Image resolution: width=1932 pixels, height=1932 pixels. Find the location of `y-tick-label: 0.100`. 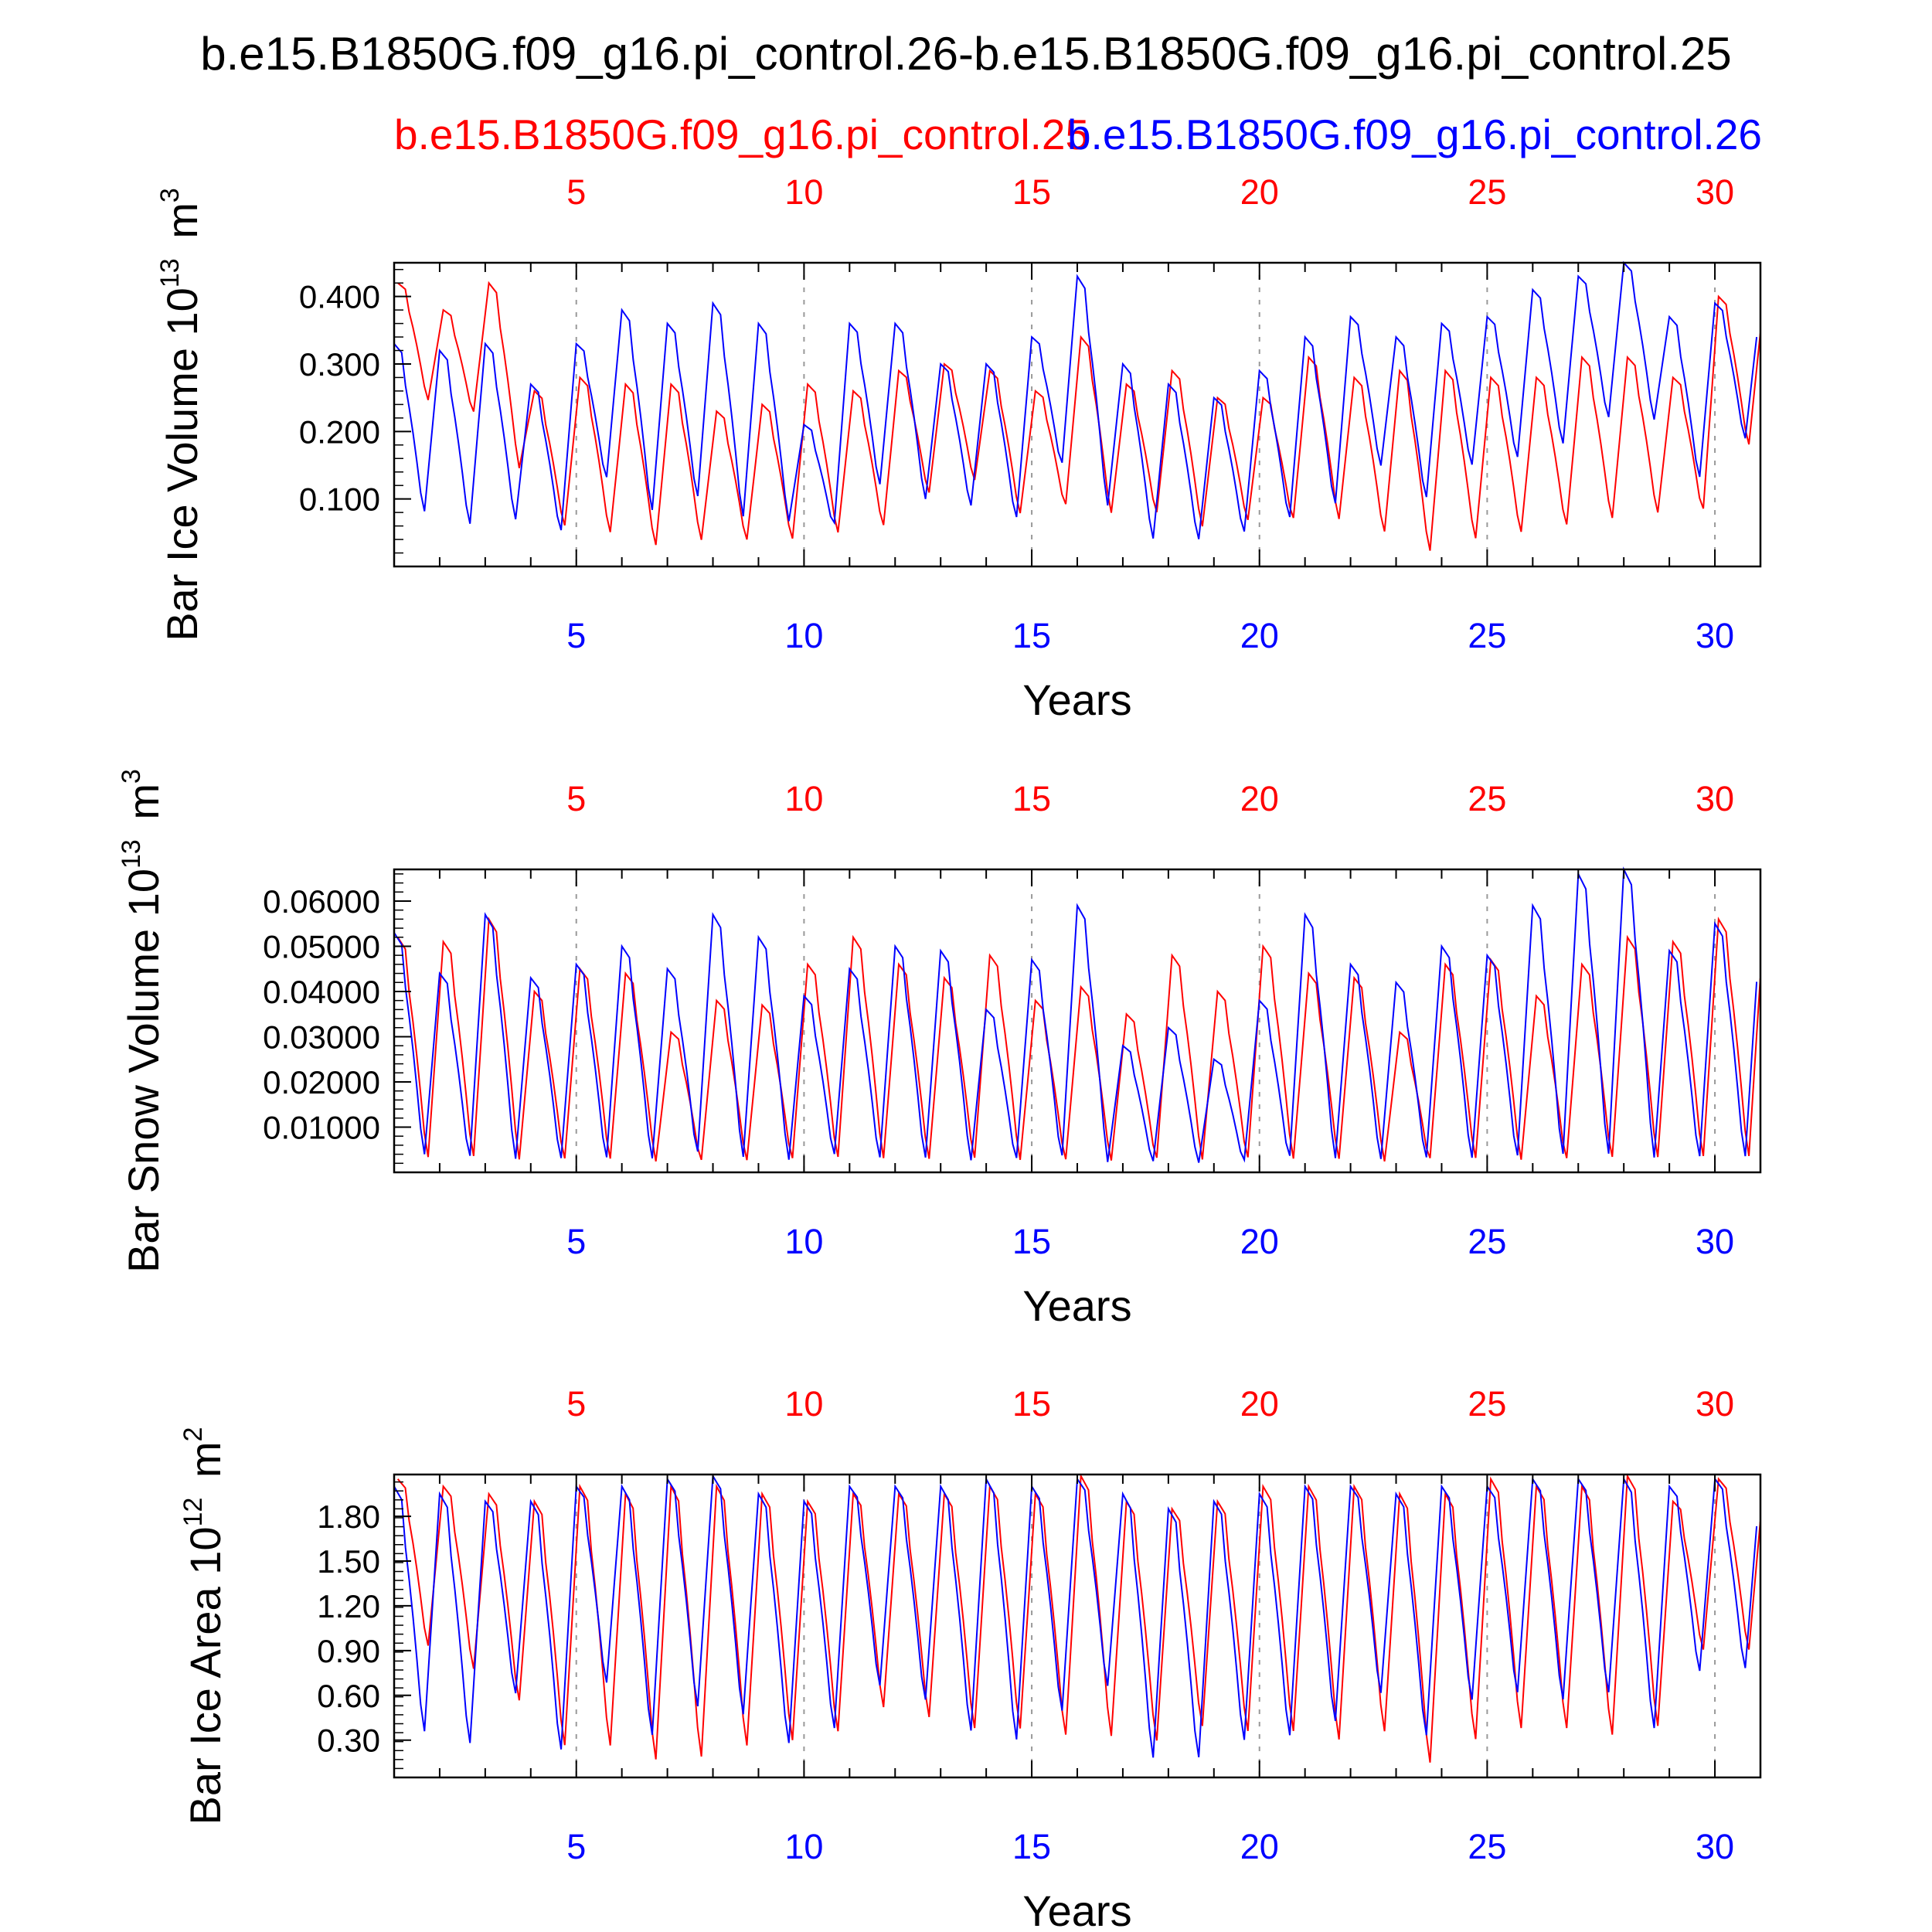

y-tick-label: 0.100 is located at coordinates (339, 500).